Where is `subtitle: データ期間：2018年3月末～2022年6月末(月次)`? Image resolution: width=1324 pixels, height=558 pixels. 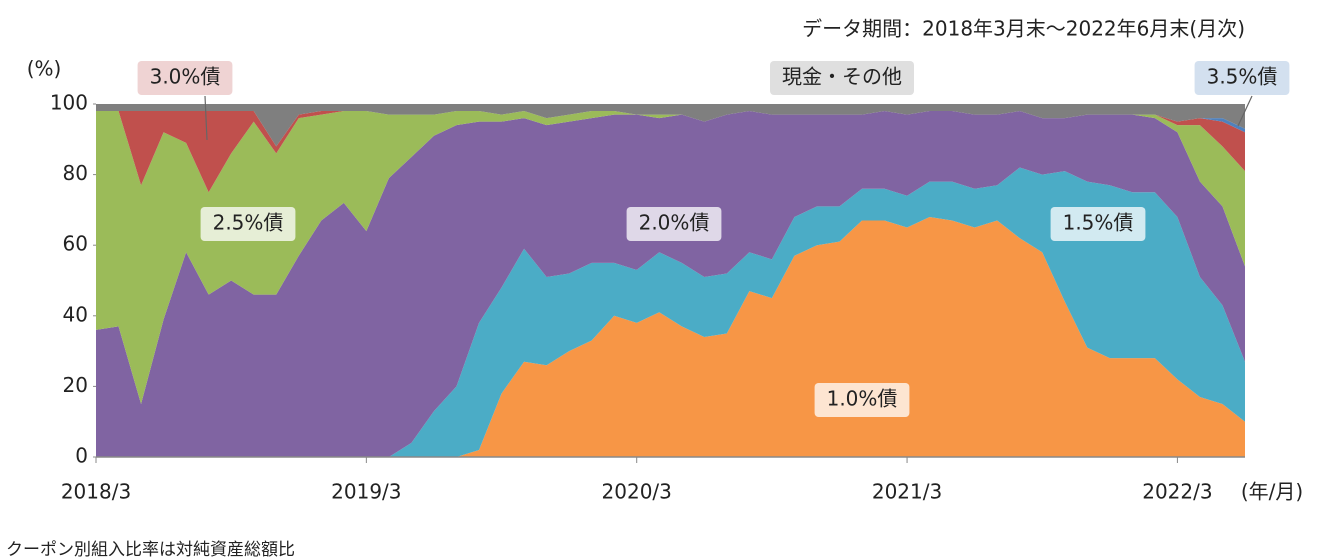
subtitle: データ期間：2018年3月末～2022年6月末(月次) is located at coordinates (1023, 29).